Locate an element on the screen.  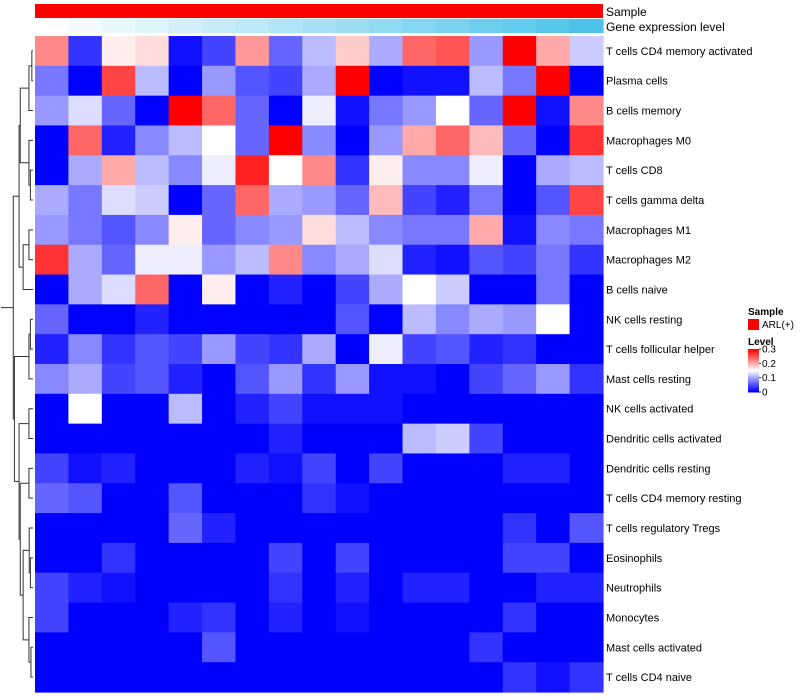
level-legend-tick-label: 0.1 is located at coordinates (769, 378).